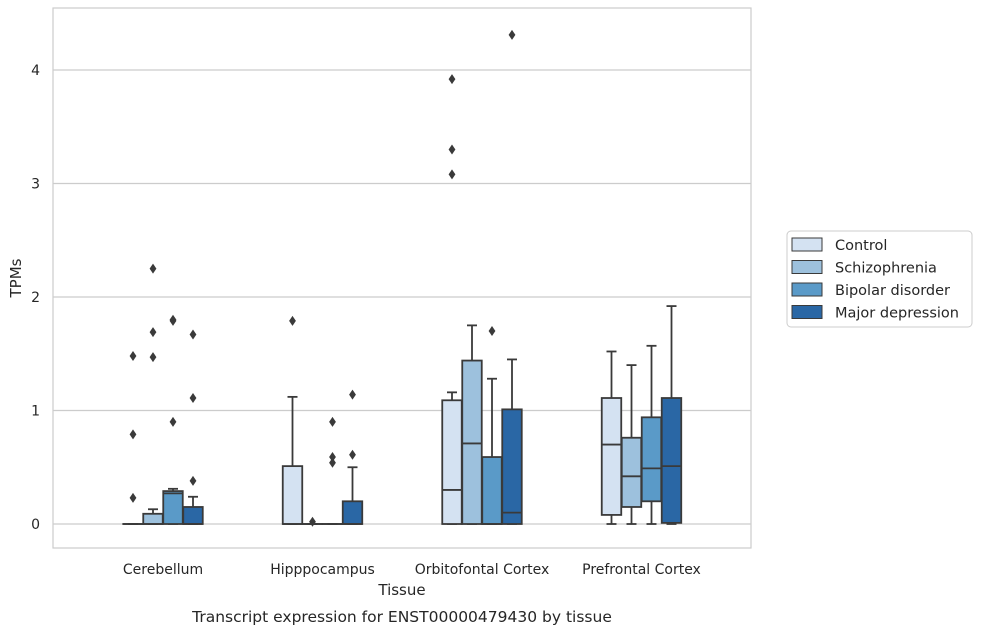  Describe the element at coordinates (35, 71) in the screenshot. I see `y-tick-label: 4` at that location.